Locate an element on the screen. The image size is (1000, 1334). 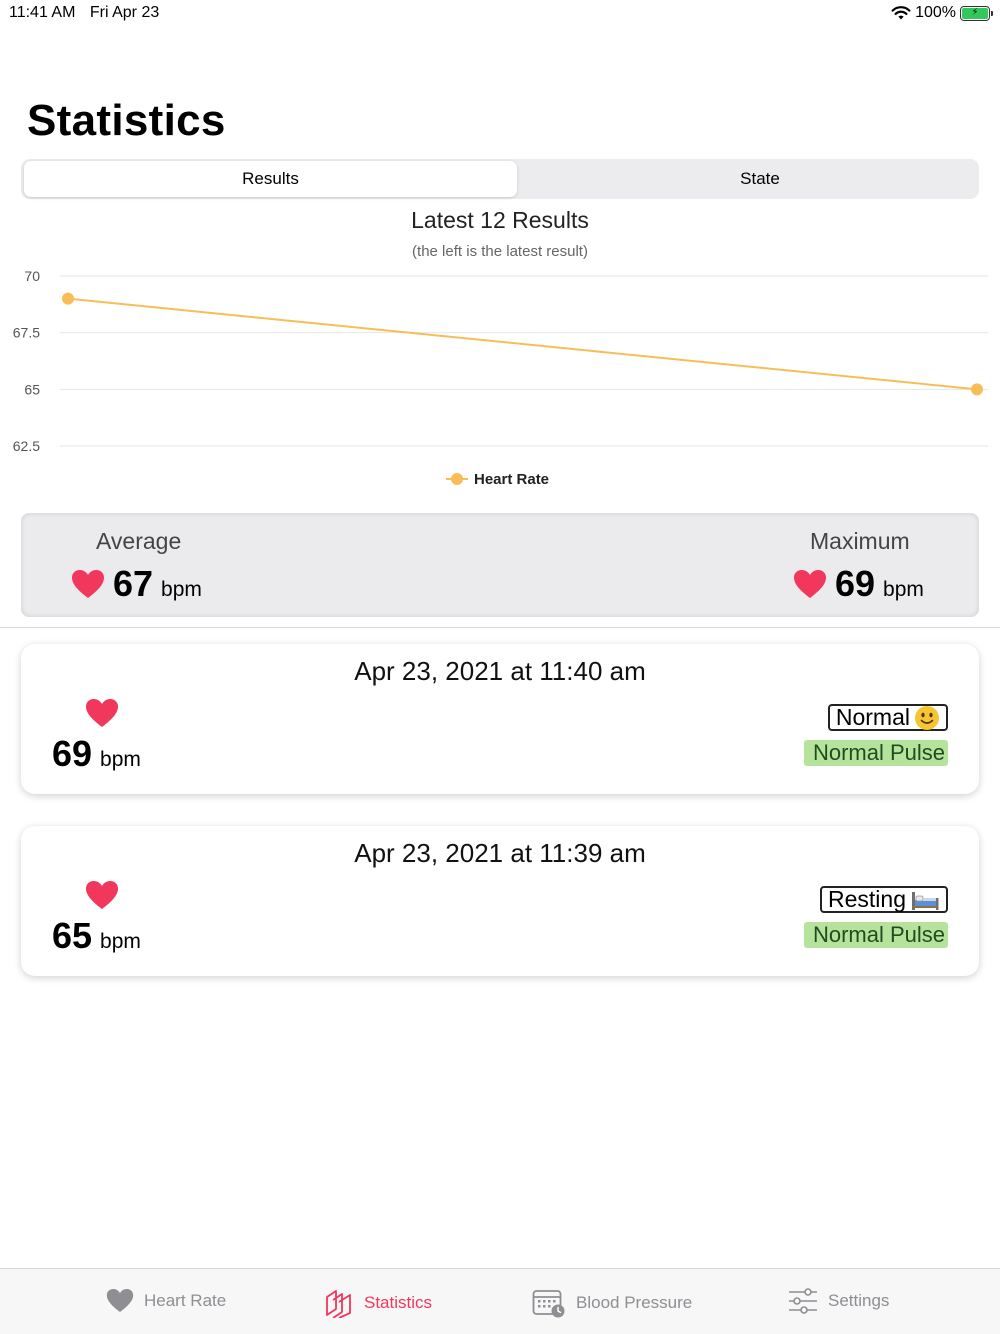
wifi-icon is located at coordinates (901, 13).